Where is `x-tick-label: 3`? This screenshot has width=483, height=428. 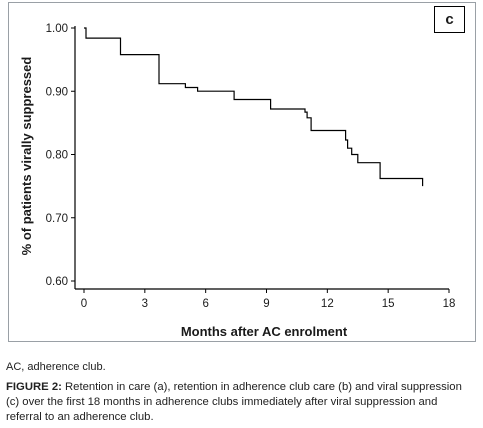 x-tick-label: 3 is located at coordinates (145, 304).